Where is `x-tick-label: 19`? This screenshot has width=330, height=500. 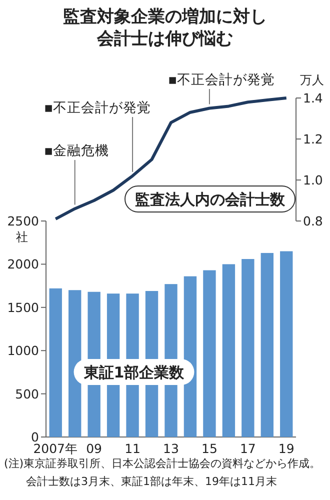
x-tick-label: 19 is located at coordinates (286, 448).